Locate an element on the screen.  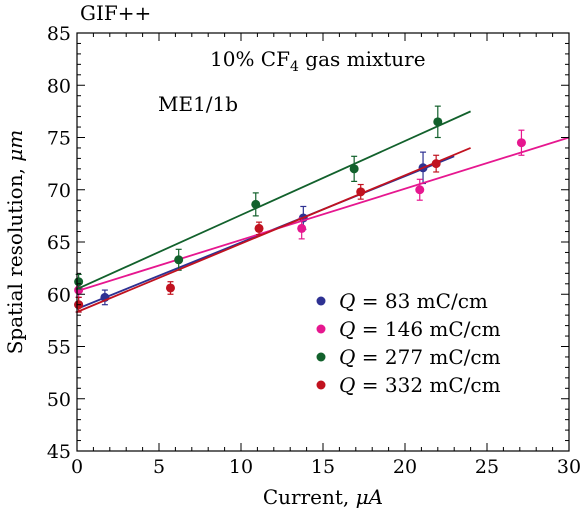
x-tick-label: 25 is located at coordinates (487, 467).